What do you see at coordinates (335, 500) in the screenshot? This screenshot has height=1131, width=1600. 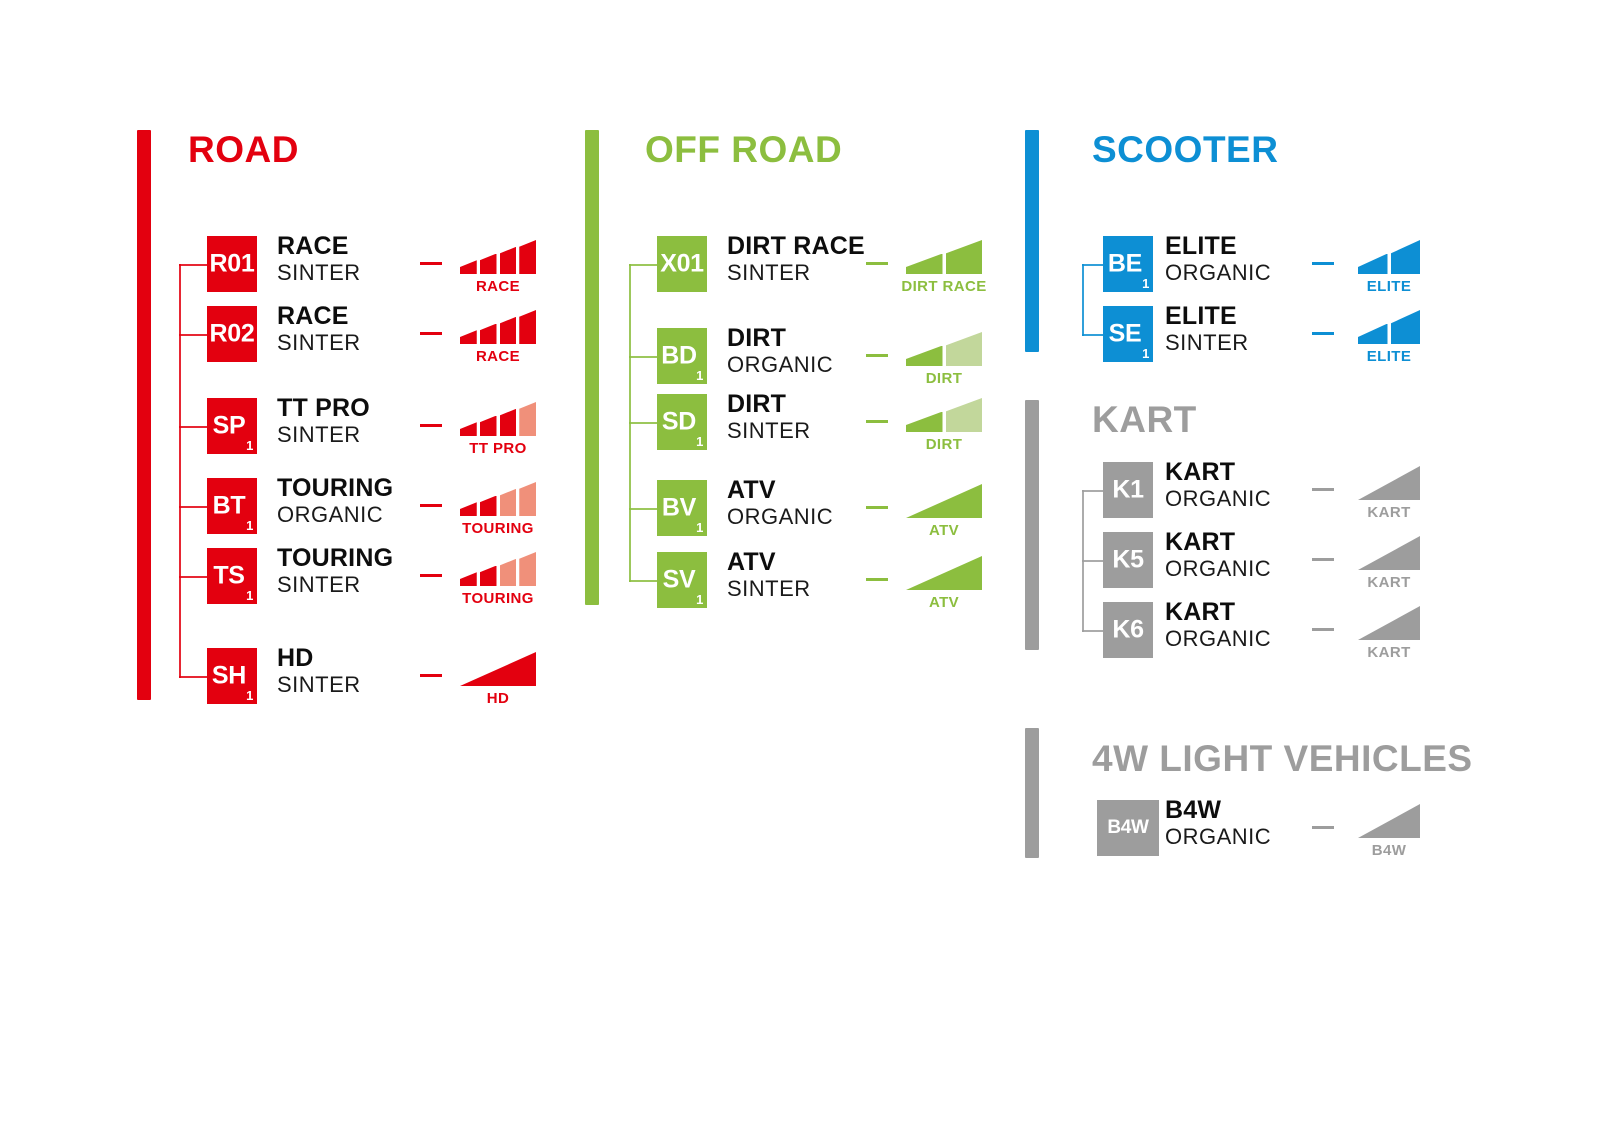 I see `product-name-block: TOURING ORGANIC` at bounding box center [335, 500].